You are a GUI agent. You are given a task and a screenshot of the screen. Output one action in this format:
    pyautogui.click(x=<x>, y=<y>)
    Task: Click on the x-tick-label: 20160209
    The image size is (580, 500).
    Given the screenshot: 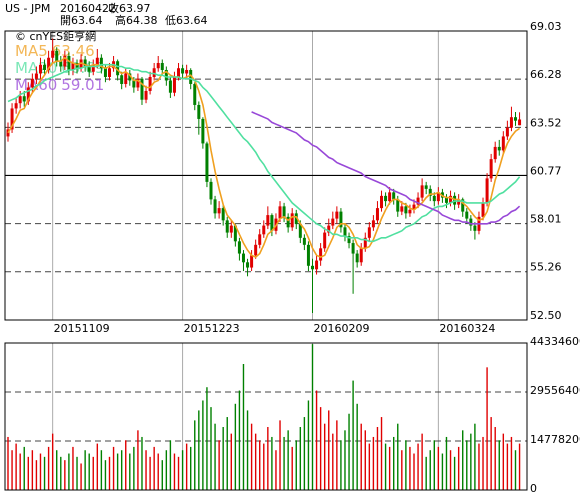 What is the action you would take?
    pyautogui.click(x=342, y=328)
    